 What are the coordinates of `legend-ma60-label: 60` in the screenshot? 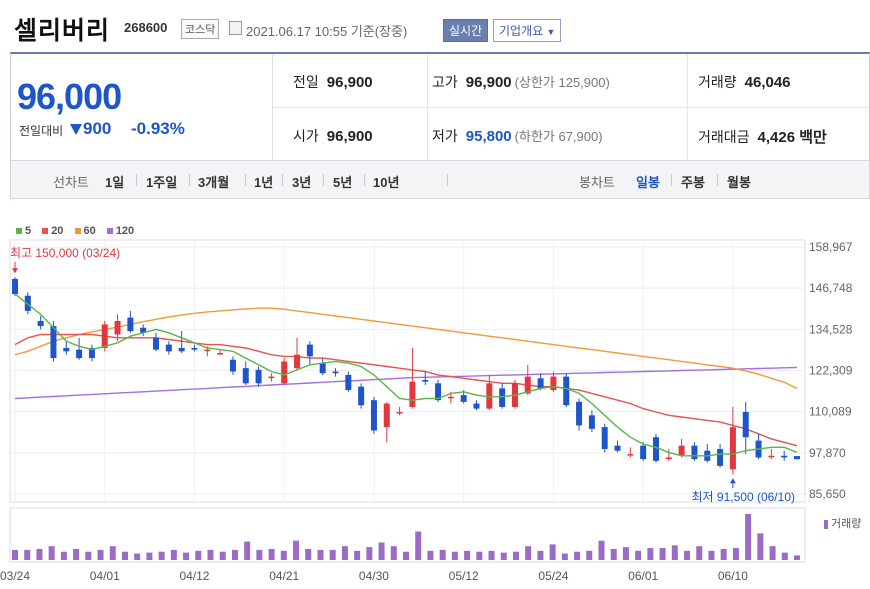 It's located at (89, 231).